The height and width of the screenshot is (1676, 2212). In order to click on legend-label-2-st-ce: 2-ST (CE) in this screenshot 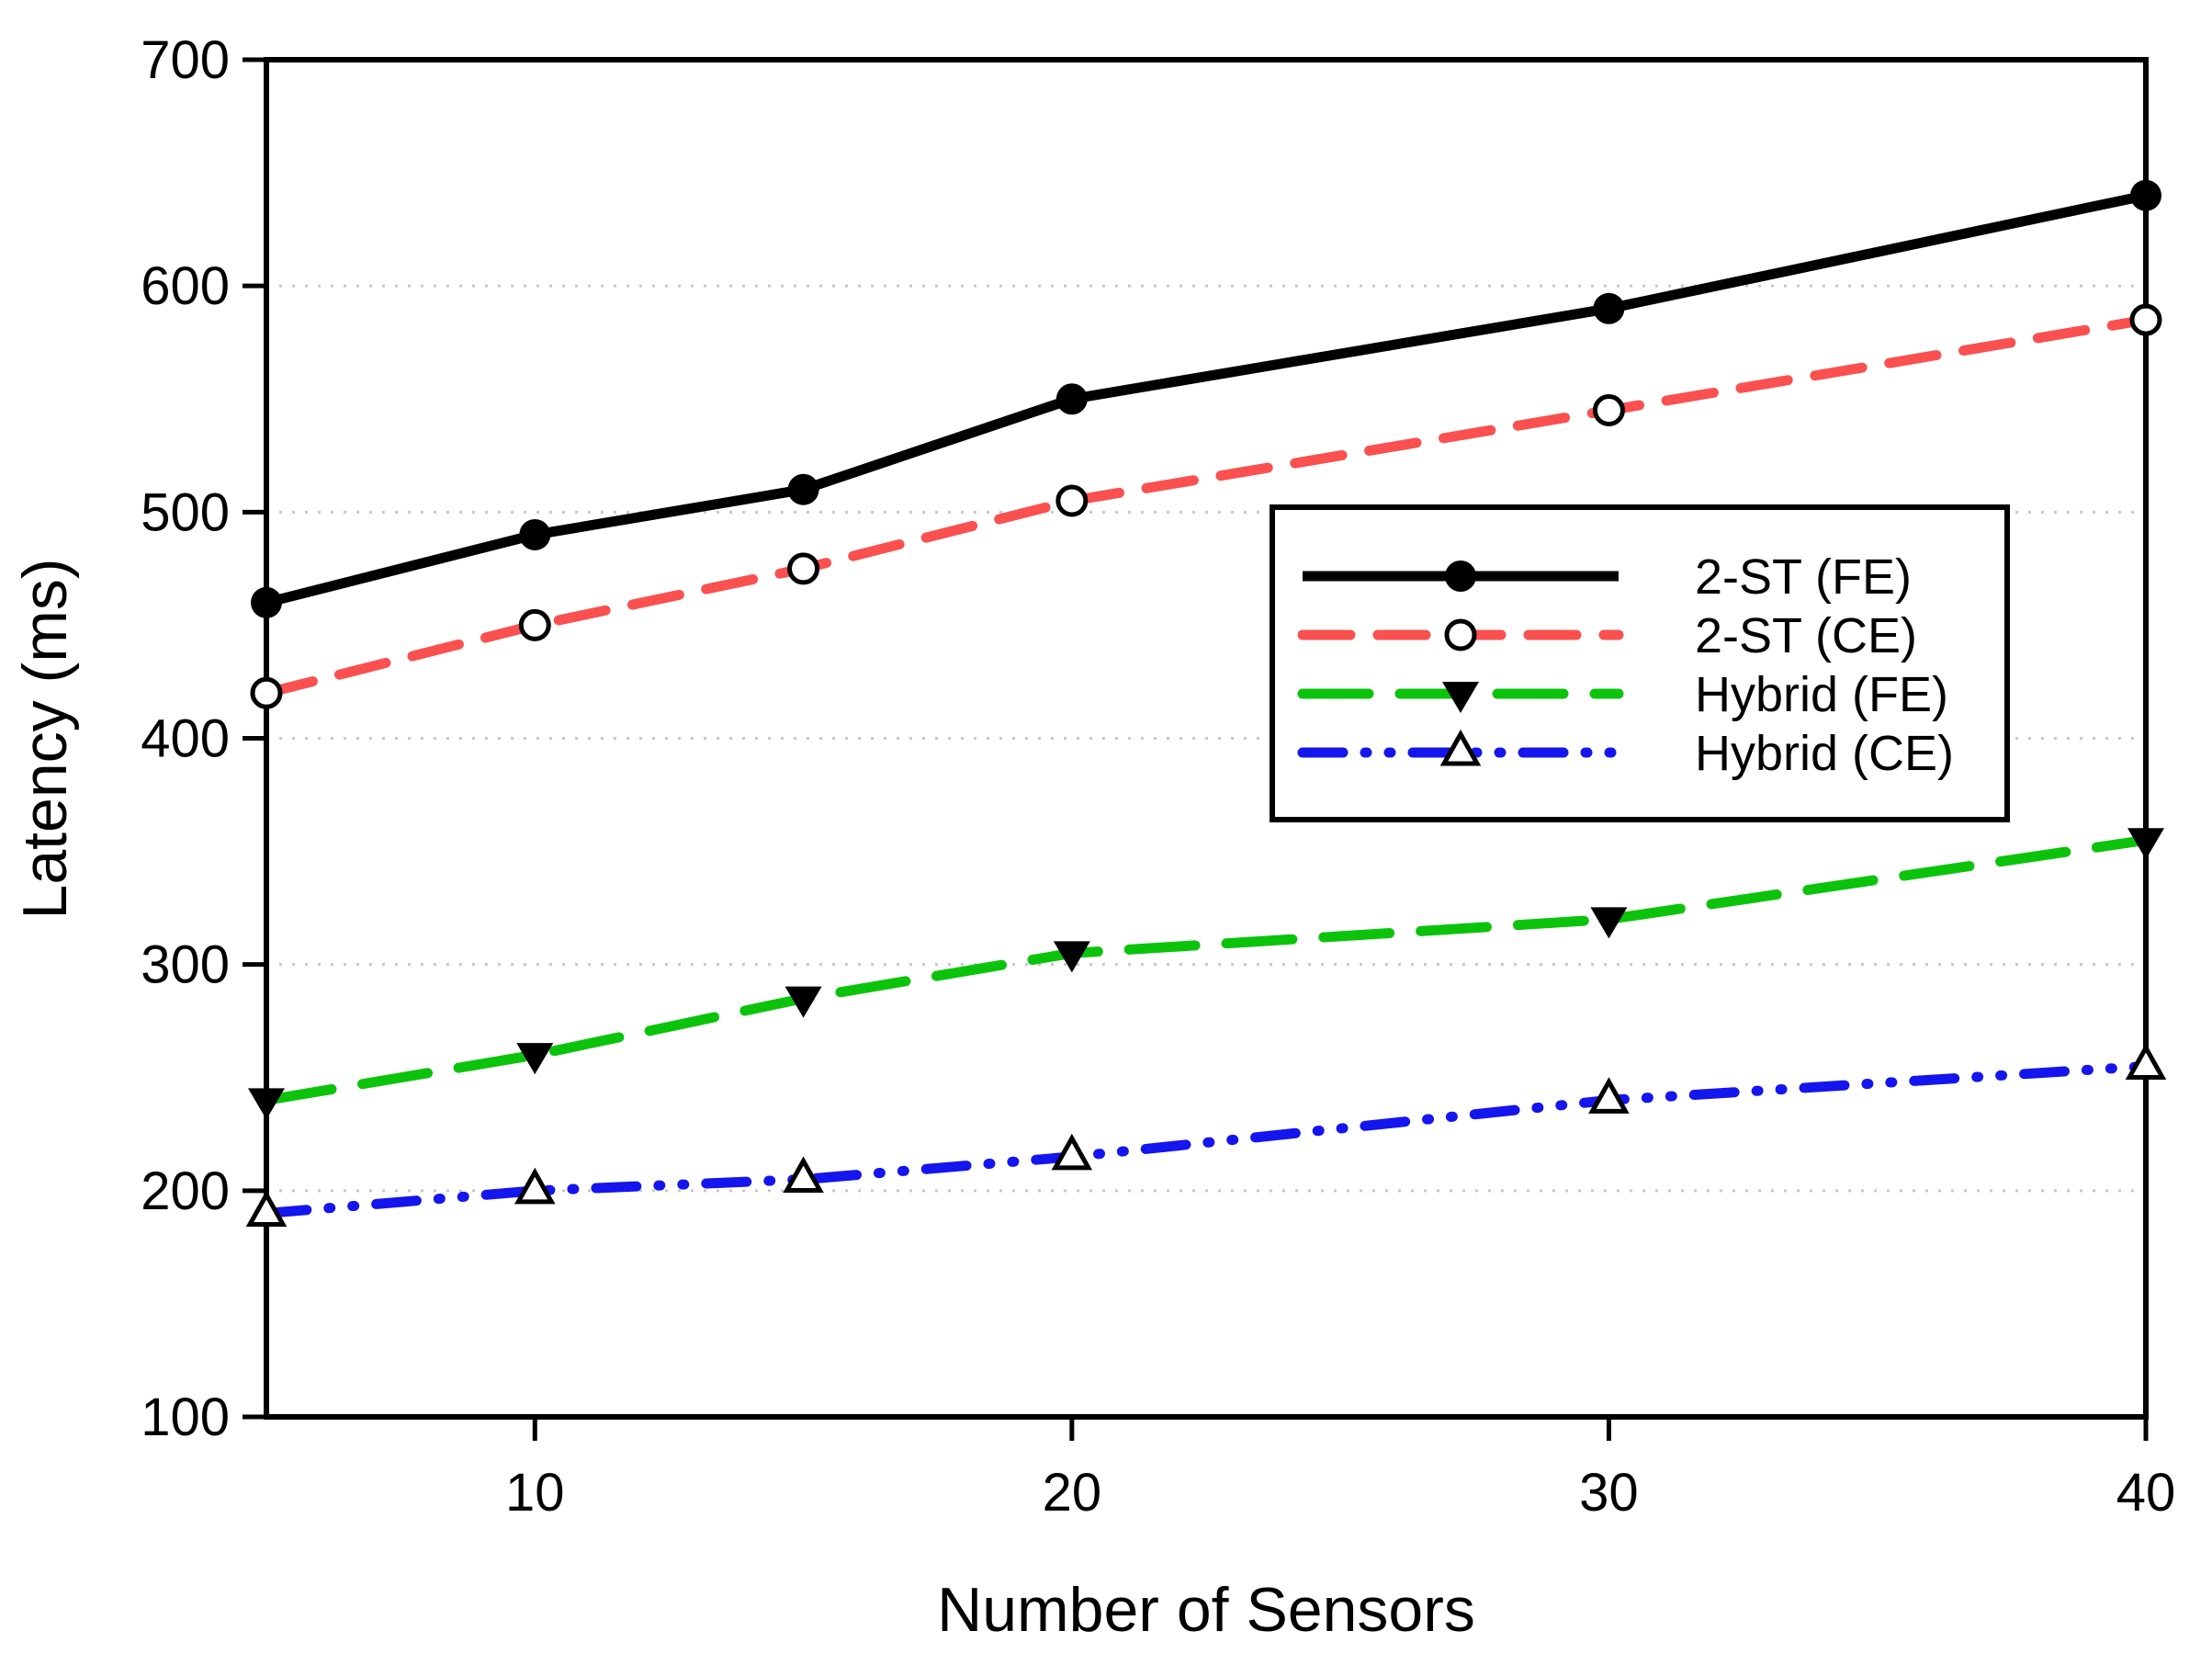, I will do `click(1806, 635)`.